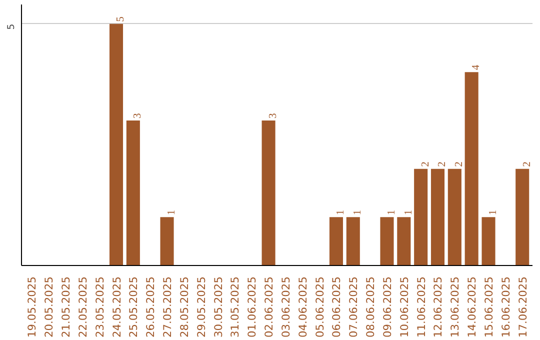 Image resolution: width=540 pixels, height=340 pixels. Describe the element at coordinates (472, 307) in the screenshot. I see `x-tick-label: 14.06.2025` at that location.